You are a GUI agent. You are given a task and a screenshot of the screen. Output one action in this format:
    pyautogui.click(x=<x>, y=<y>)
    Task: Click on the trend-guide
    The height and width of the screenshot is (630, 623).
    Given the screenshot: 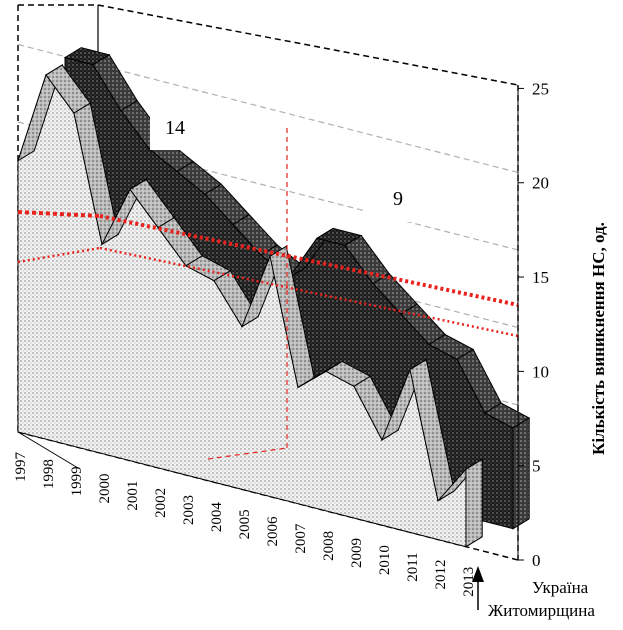 What is the action you would take?
    pyautogui.click(x=247, y=453)
    